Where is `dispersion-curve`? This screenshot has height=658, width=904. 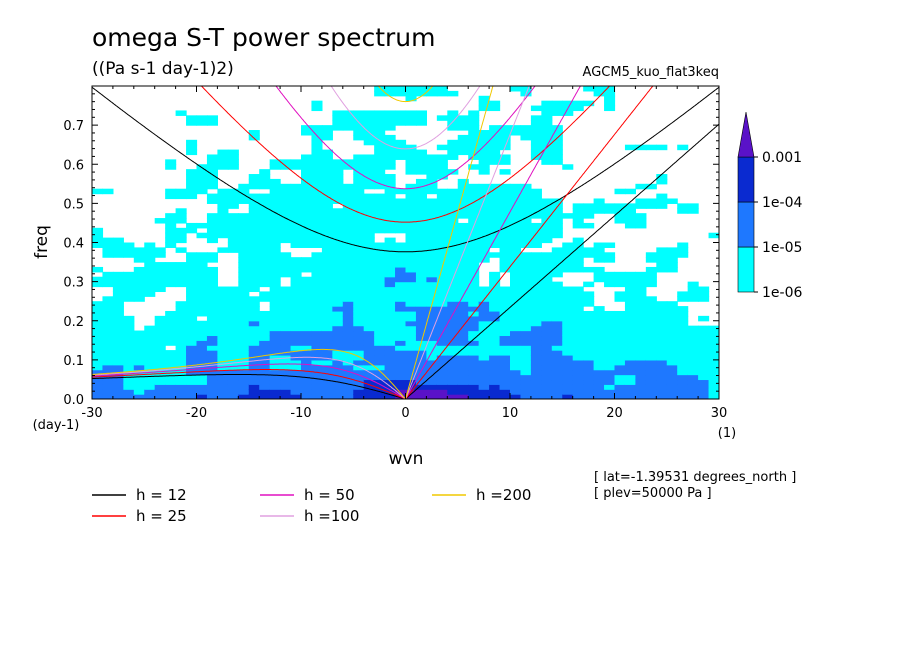
dispersion-curve is located at coordinates (249, 373).